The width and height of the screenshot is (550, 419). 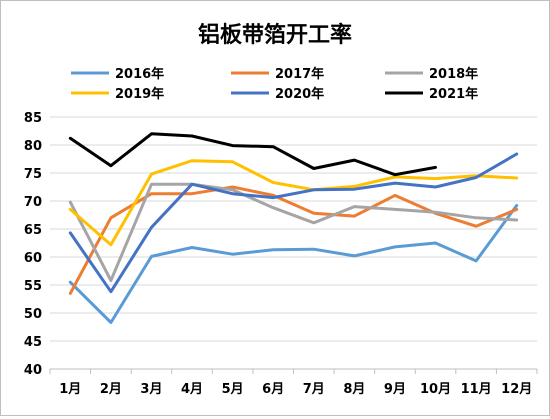 I want to click on y-tick-label: 45, so click(x=33, y=342).